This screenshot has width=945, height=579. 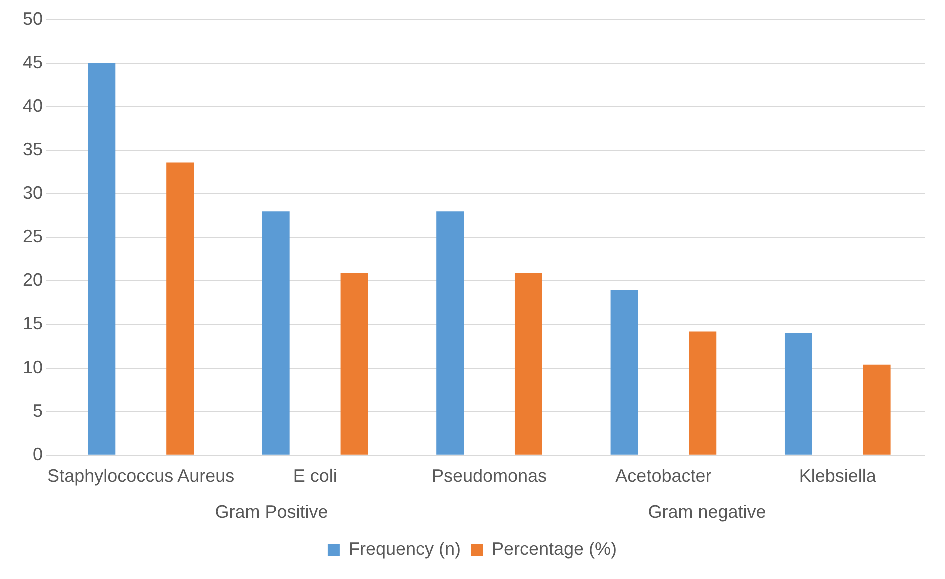 What do you see at coordinates (33, 236) in the screenshot?
I see `y-tick-label: 25` at bounding box center [33, 236].